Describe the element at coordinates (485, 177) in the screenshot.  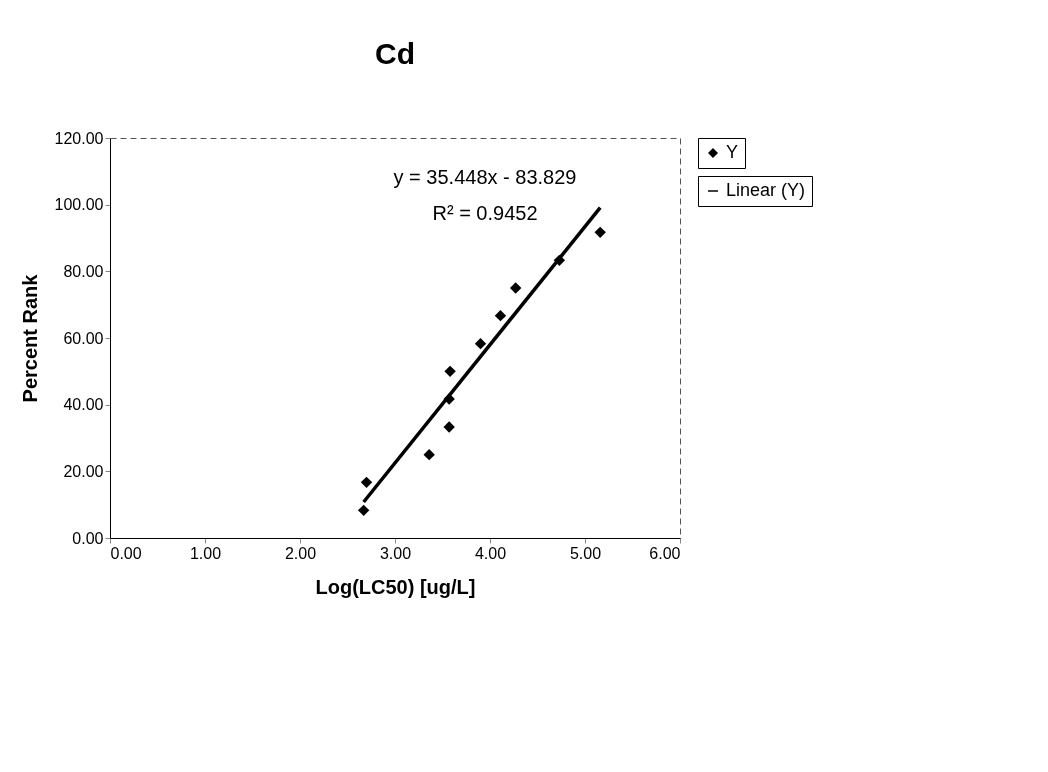
I see `annotation: y = 35.448x - 83.829` at that location.